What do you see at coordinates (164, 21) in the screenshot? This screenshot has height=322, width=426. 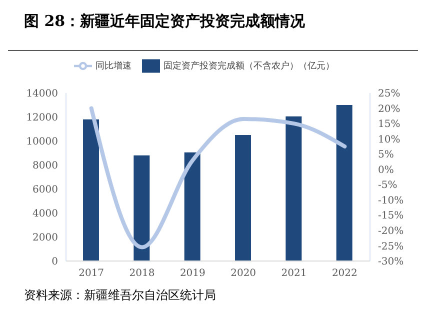 I see `chart-title: 图 28：新疆近年固定资产投资完成额情况` at bounding box center [164, 21].